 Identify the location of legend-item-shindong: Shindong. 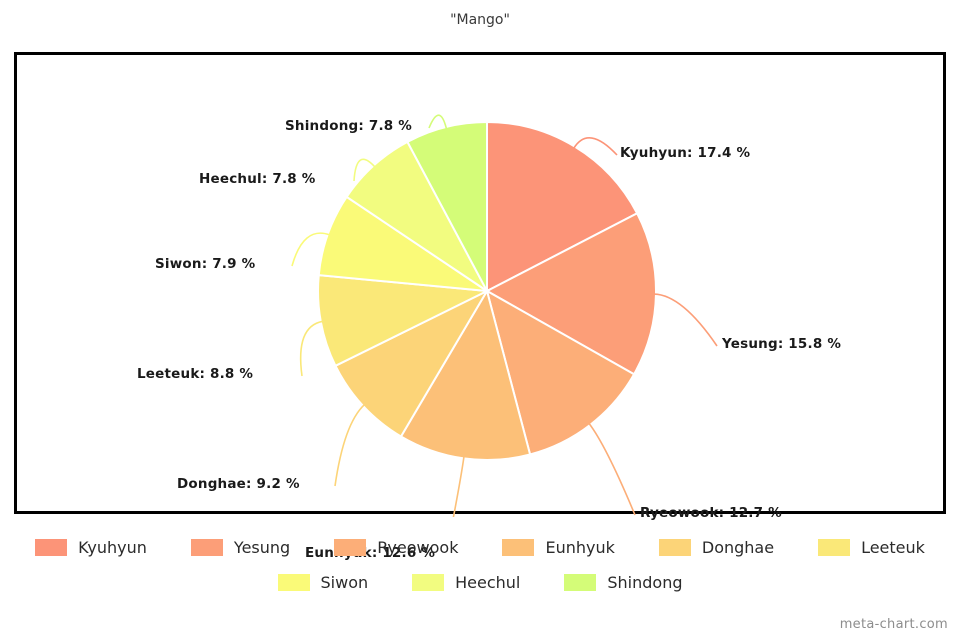
(623, 582).